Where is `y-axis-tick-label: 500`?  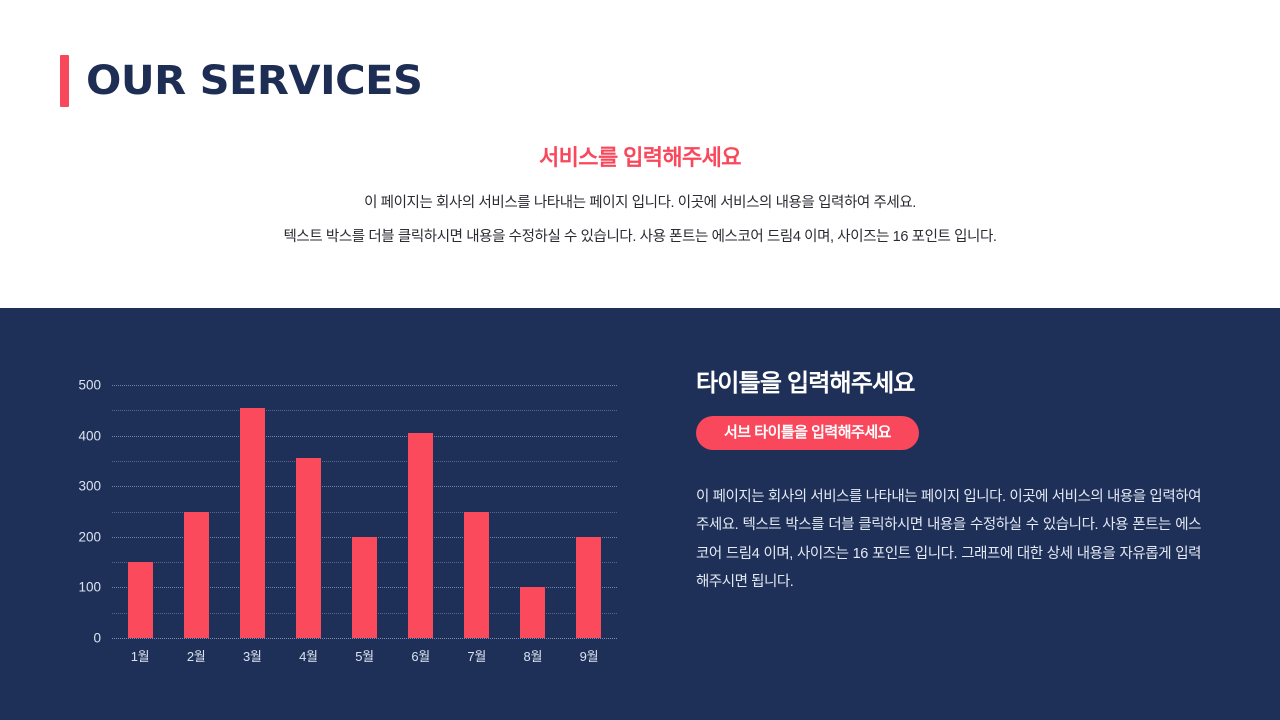 y-axis-tick-label: 500 is located at coordinates (89, 385).